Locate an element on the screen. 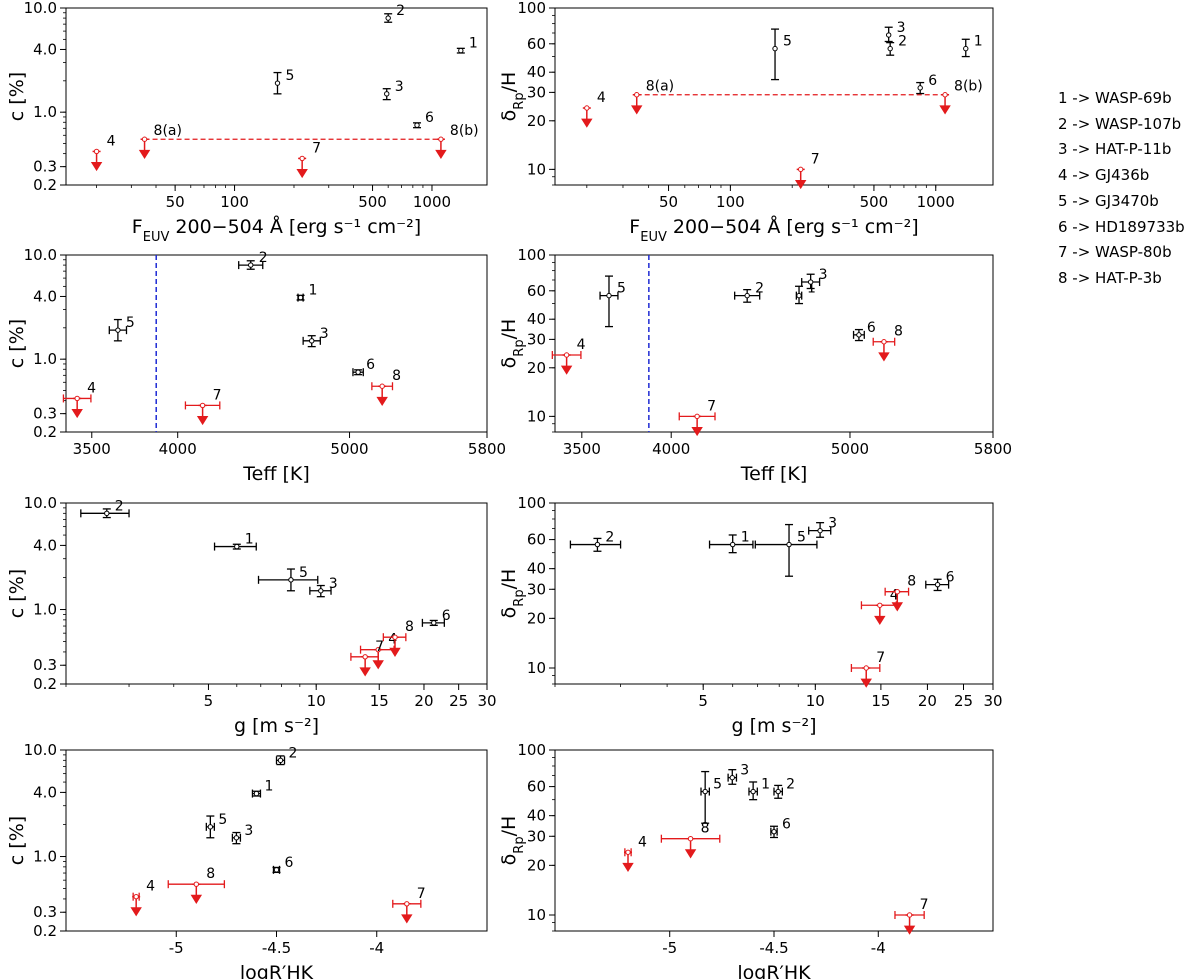 This screenshot has width=1200, height=979. y-tick-label: 100 is located at coordinates (531, 255).